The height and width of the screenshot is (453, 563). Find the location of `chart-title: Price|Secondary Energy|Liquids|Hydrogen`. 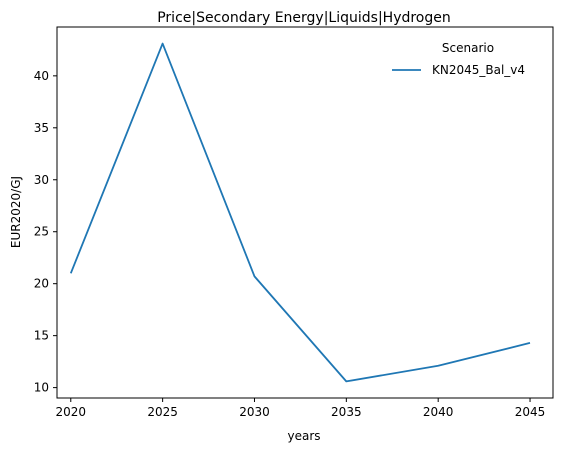

chart-title: Price|Secondary Energy|Liquids|Hydrogen is located at coordinates (304, 18).